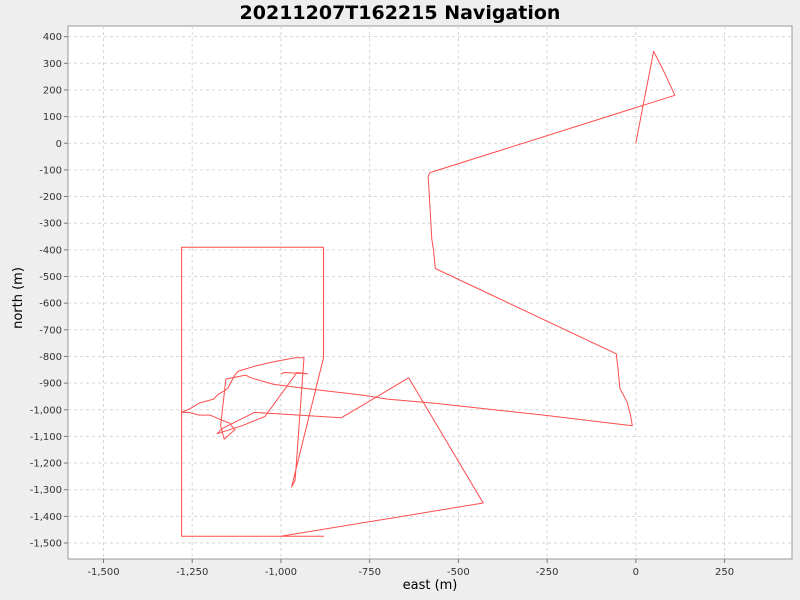 This screenshot has height=600, width=800. Describe the element at coordinates (724, 572) in the screenshot. I see `x-tick-label: 250` at that location.